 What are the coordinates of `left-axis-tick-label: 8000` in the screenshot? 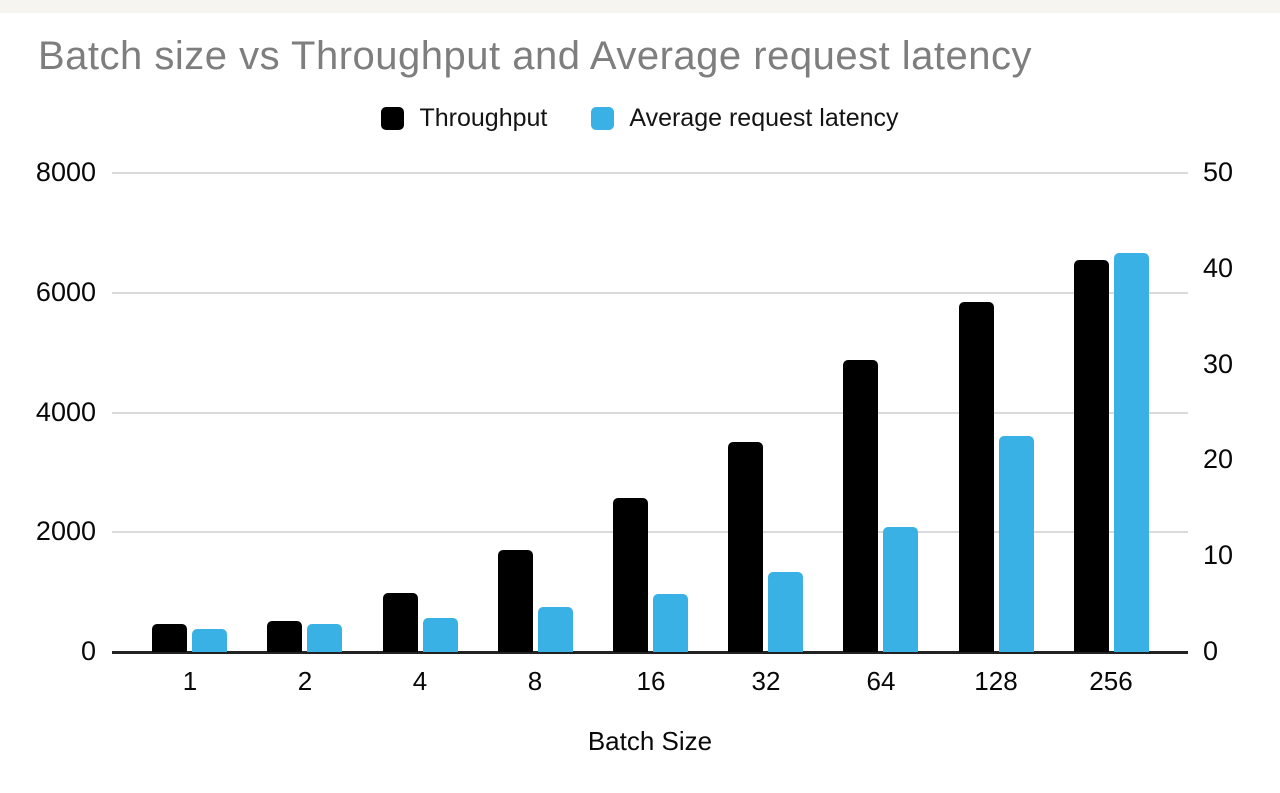 It's located at (65, 172).